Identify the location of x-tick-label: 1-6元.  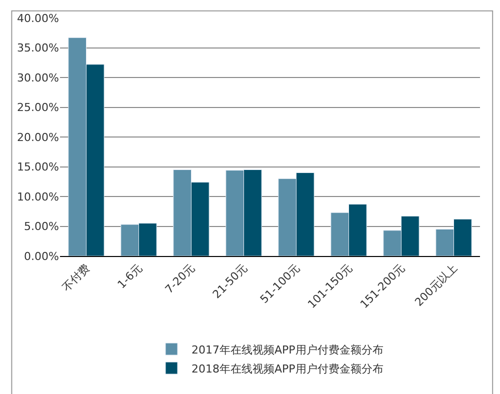
(130, 277).